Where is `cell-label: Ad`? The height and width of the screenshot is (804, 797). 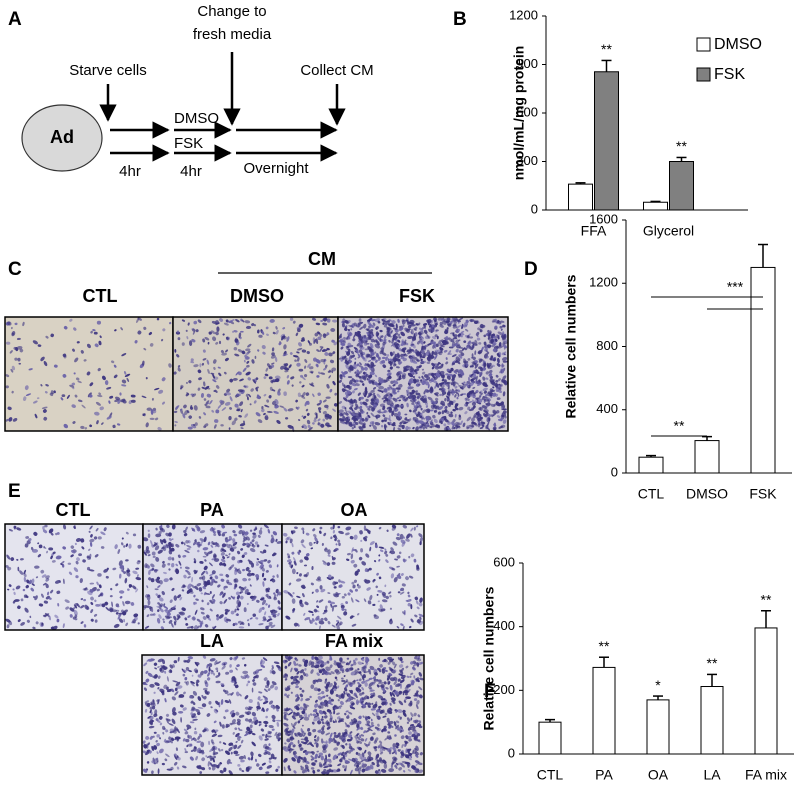
cell-label: Ad is located at coordinates (62, 137).